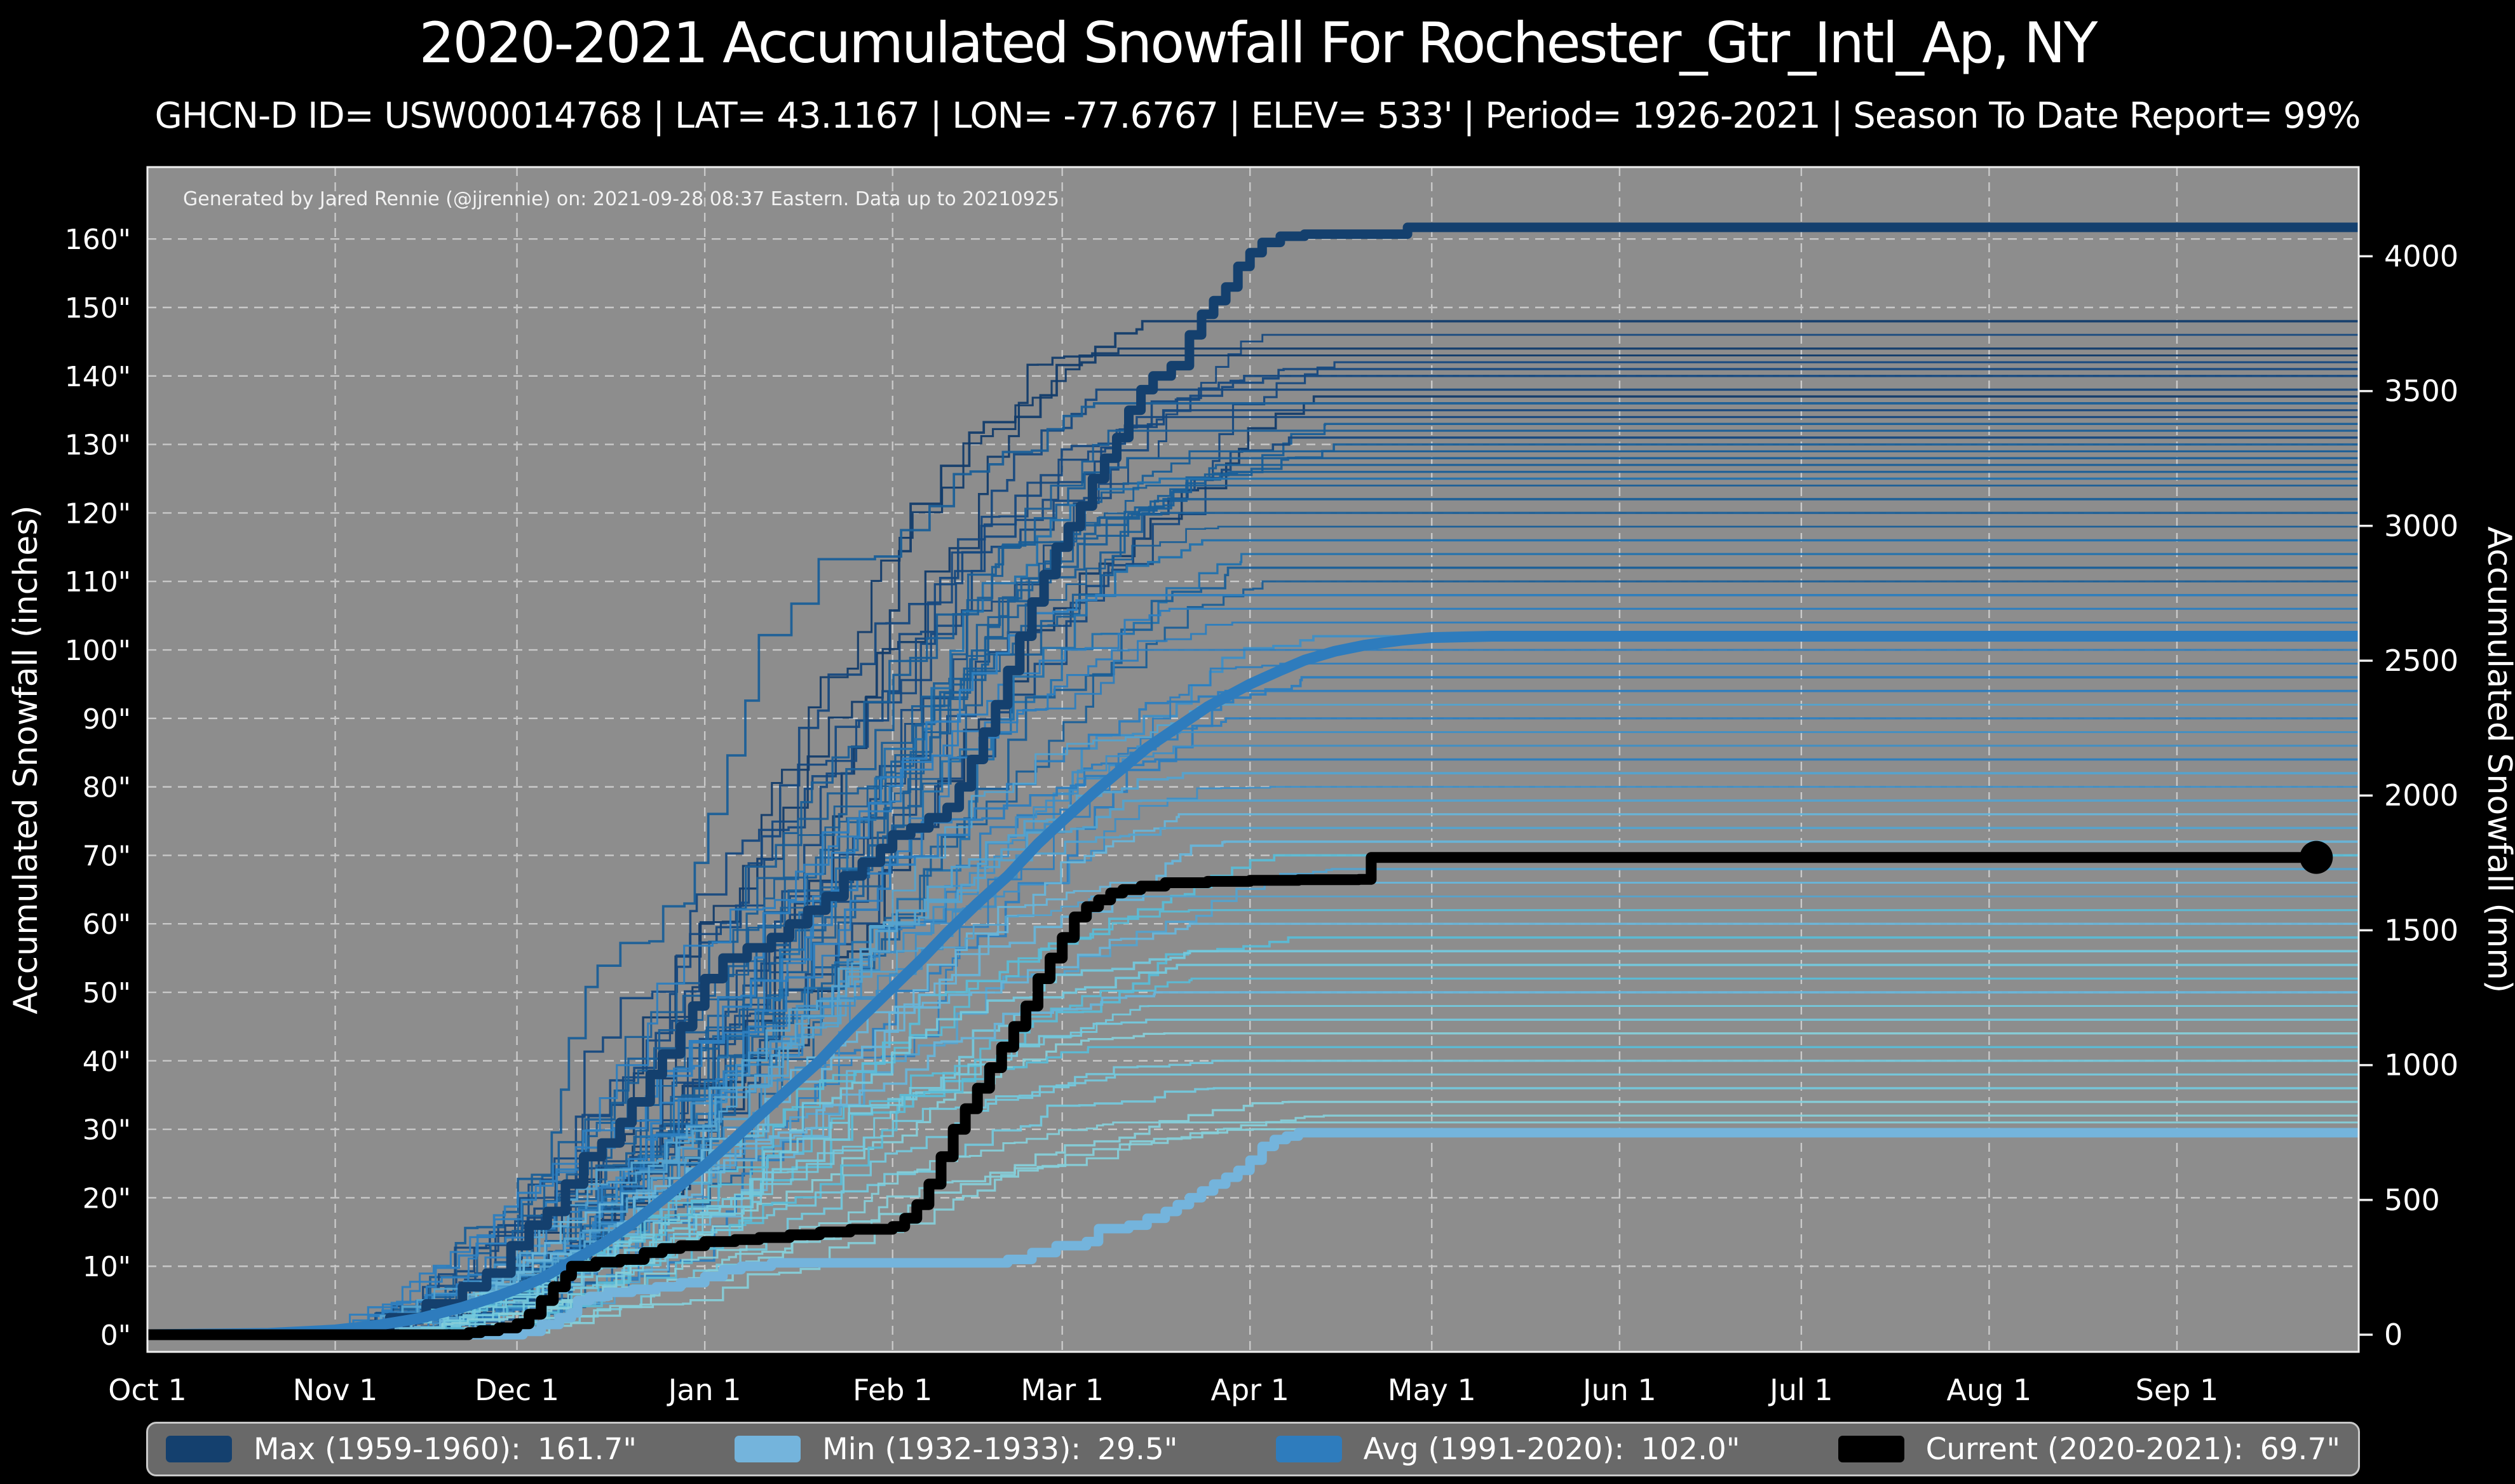 This screenshot has width=2515, height=1484. I want to click on svg-text: 150", so click(98, 308).